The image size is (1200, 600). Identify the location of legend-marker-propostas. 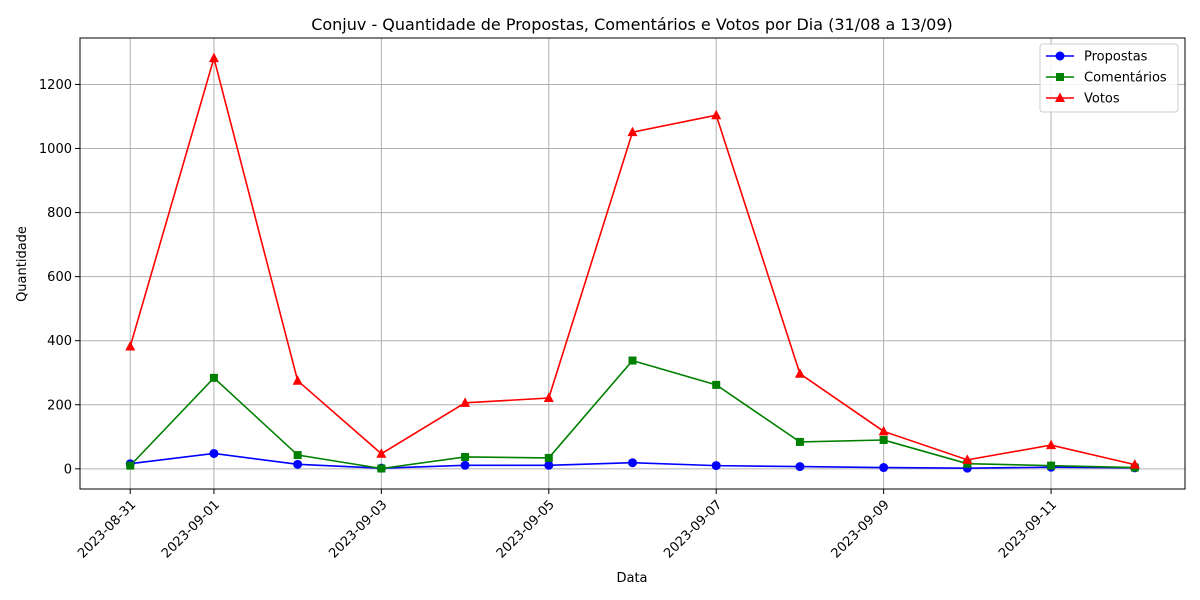
(1060, 56).